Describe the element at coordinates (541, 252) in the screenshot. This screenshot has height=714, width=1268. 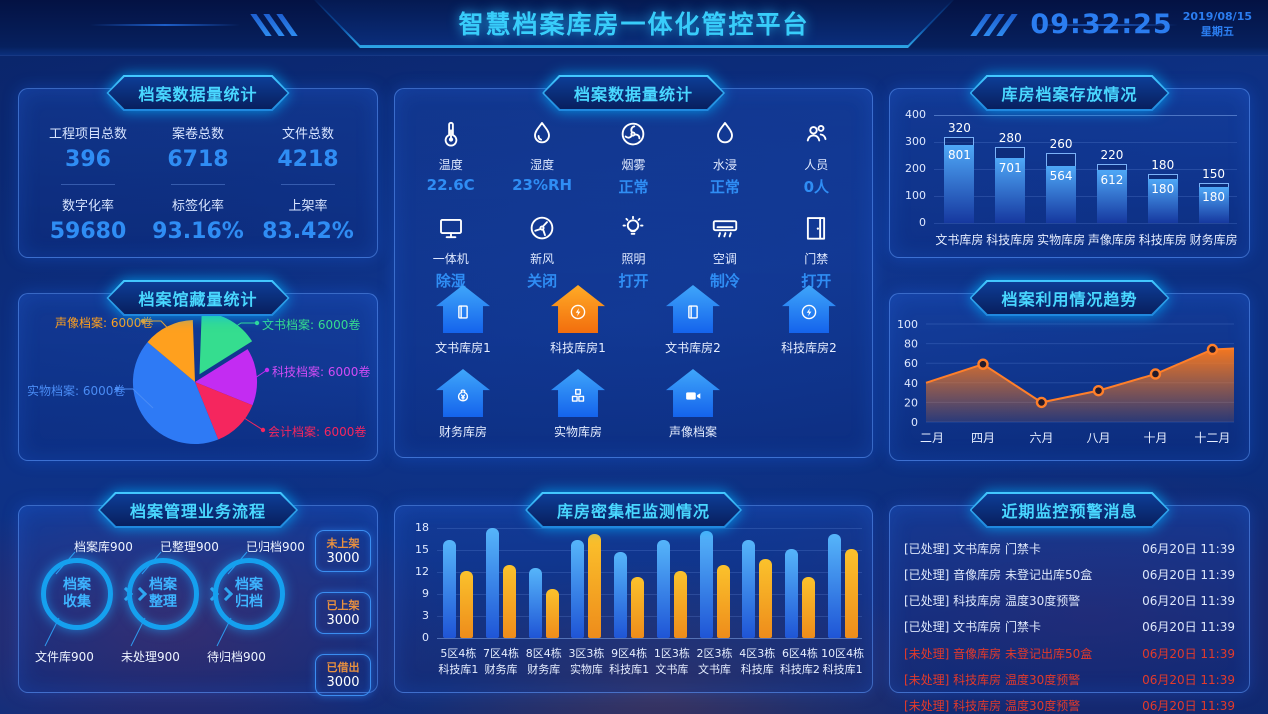
I see `sensor-新风: 新风 关闭` at that location.